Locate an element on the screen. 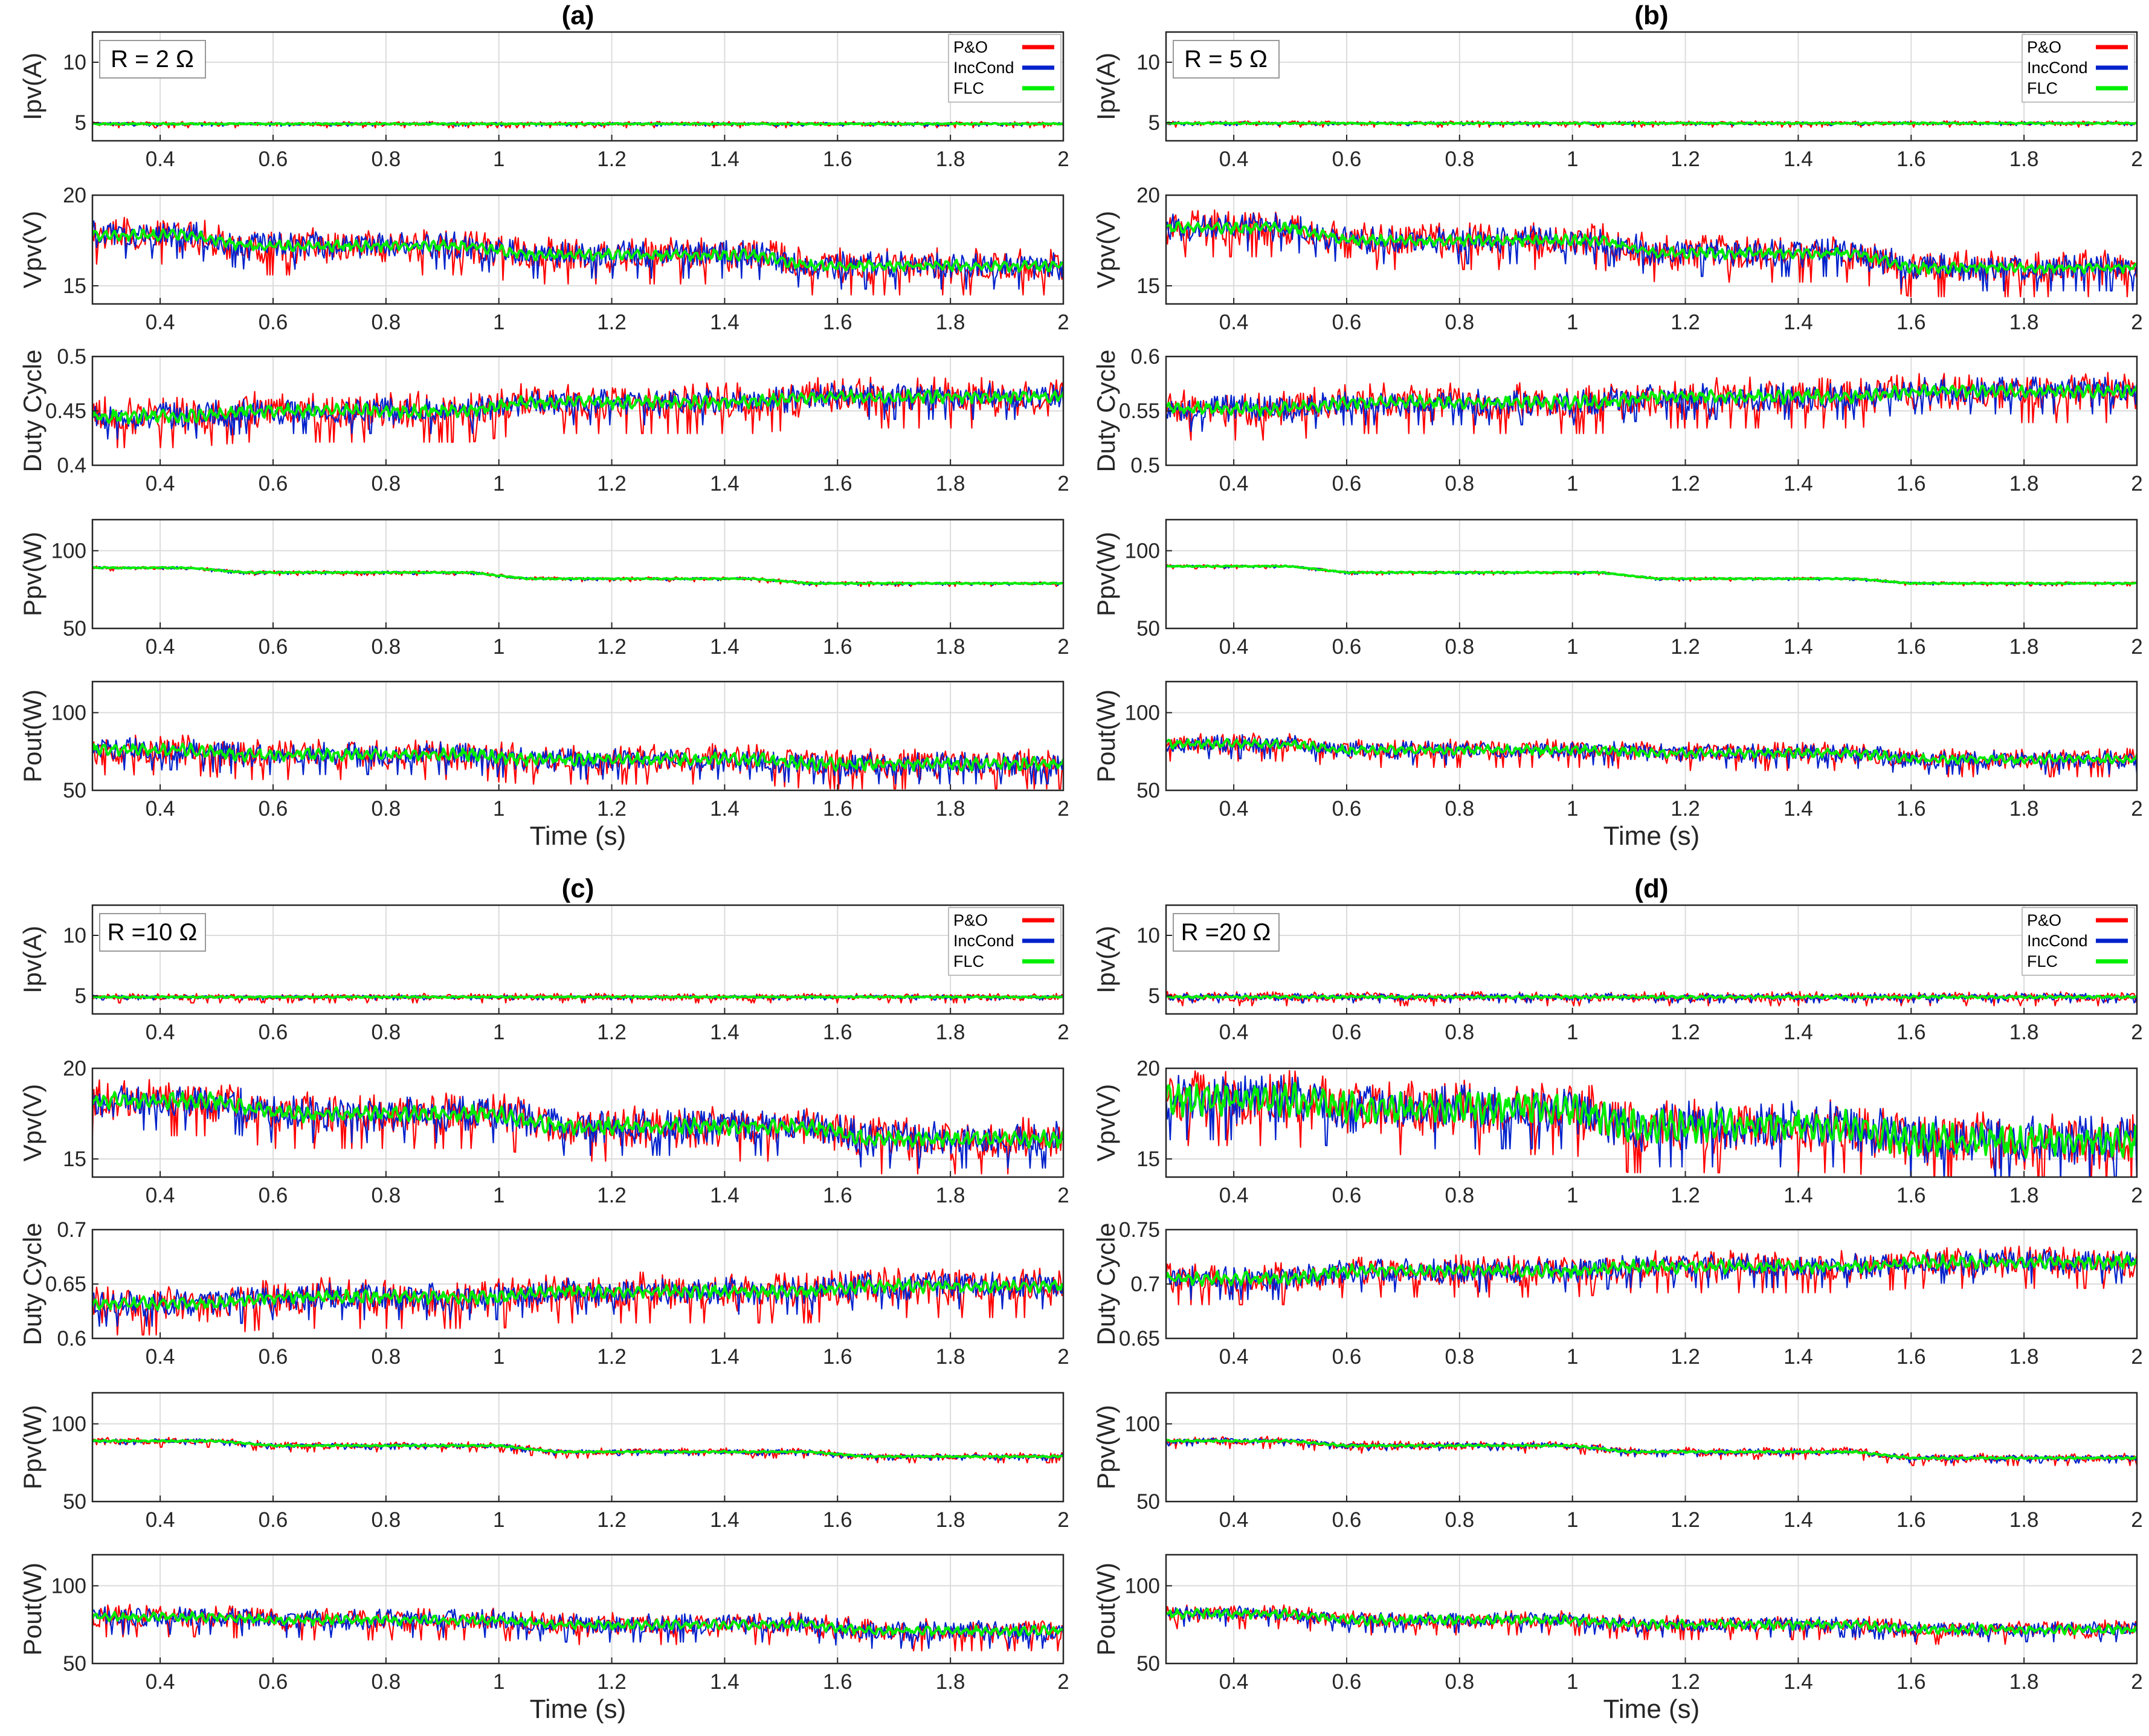  resistance-label: R =10 Ω is located at coordinates (152, 932).